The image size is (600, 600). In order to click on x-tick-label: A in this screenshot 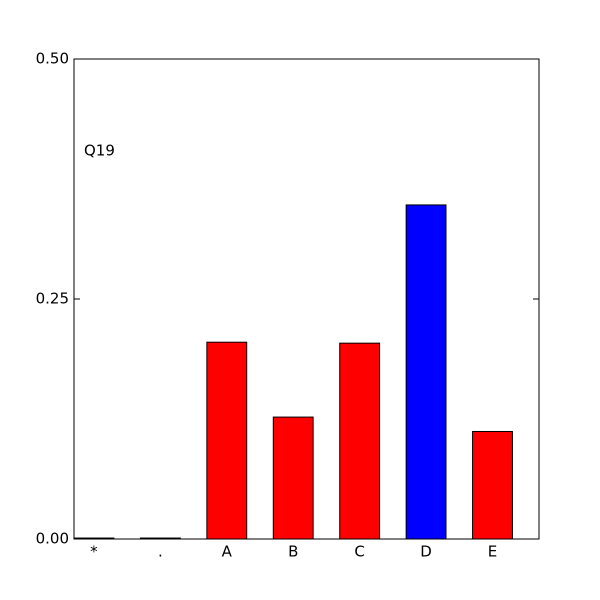, I will do `click(227, 552)`.